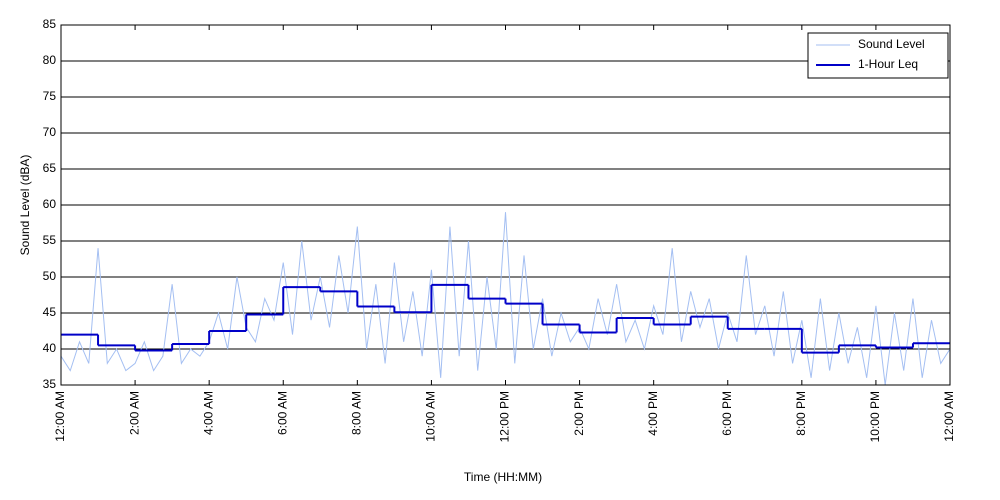  I want to click on y-tick-label: 60, so click(50, 204).